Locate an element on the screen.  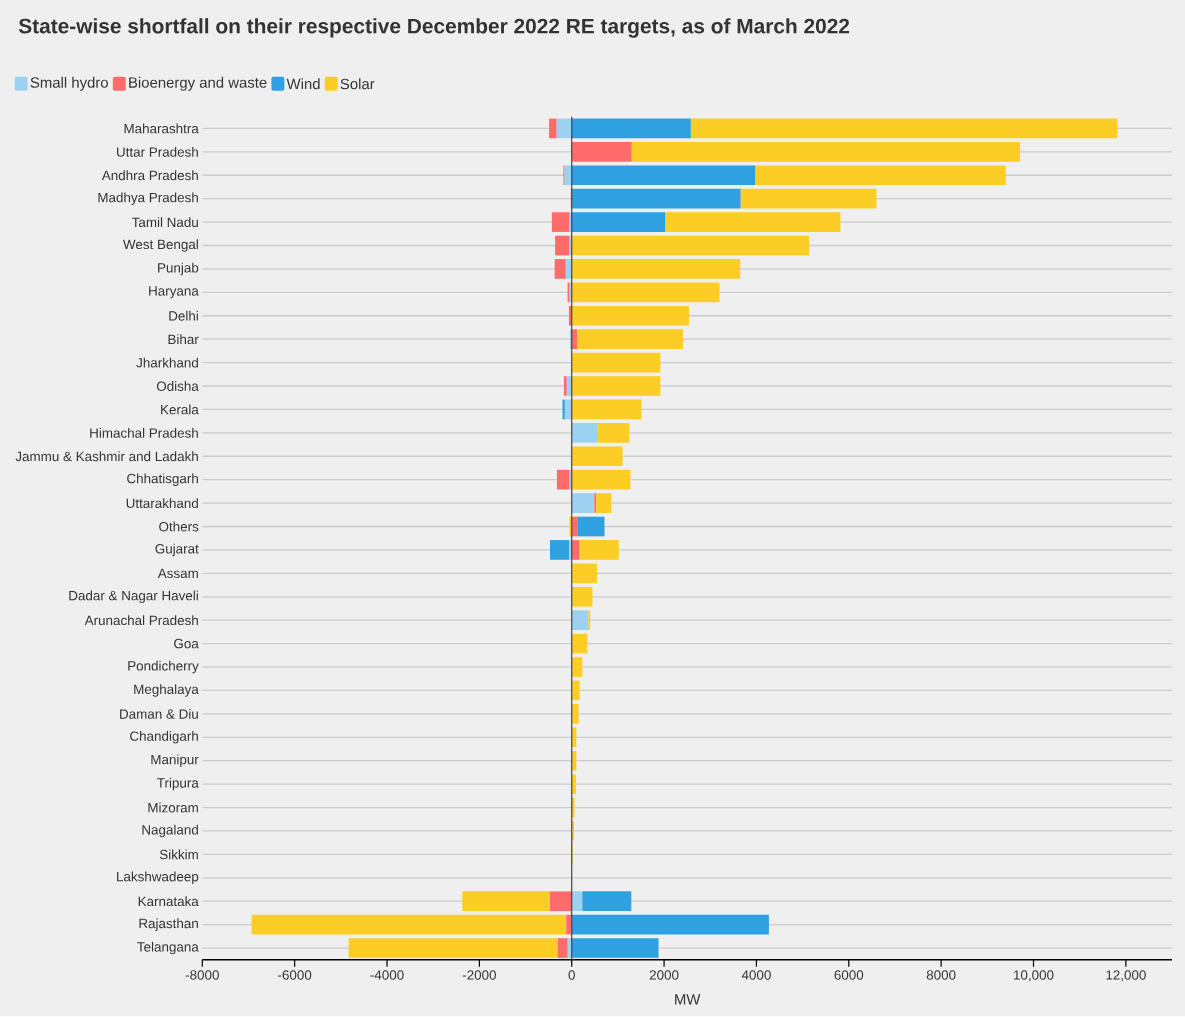
y-tick-label: Others is located at coordinates (179, 526).